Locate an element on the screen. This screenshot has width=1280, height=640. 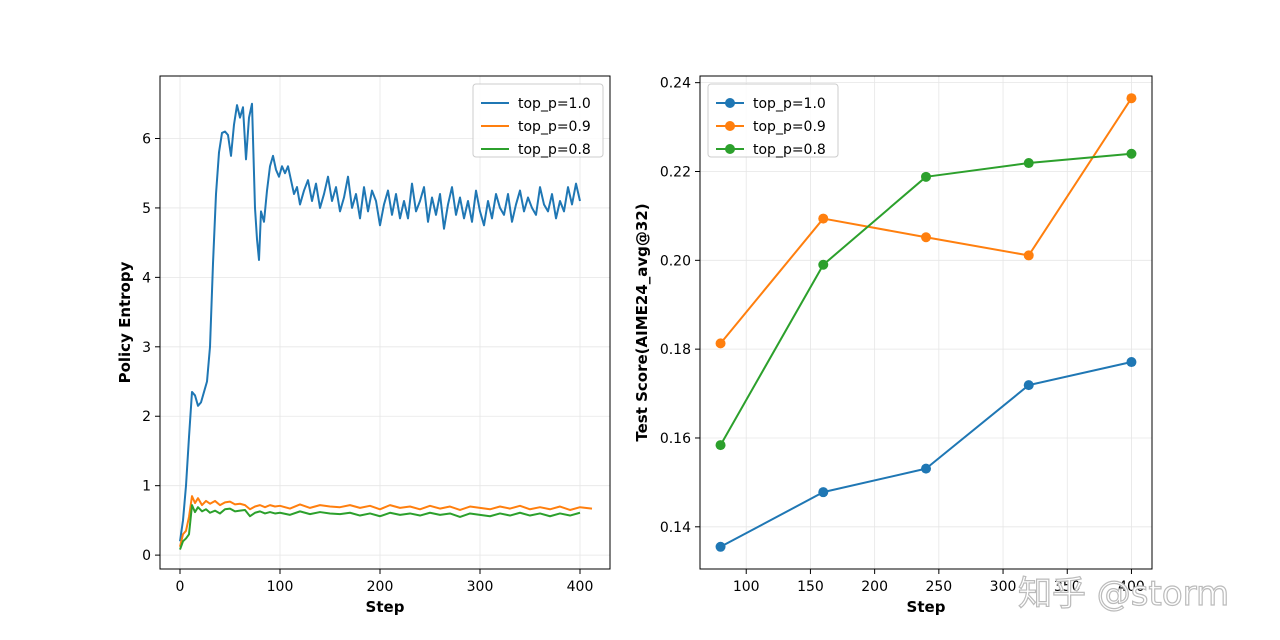
y-axis-title: Policy Entropy is located at coordinates (125, 322).